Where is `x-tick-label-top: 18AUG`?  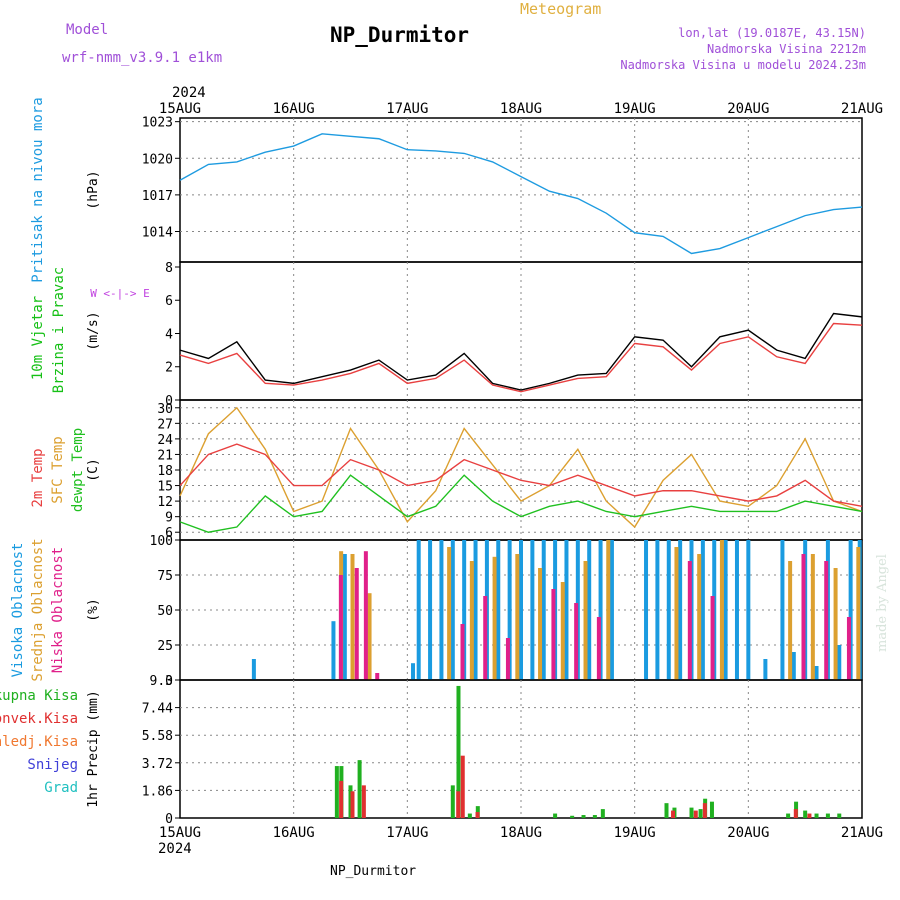
x-tick-label-top: 18AUG is located at coordinates (521, 109).